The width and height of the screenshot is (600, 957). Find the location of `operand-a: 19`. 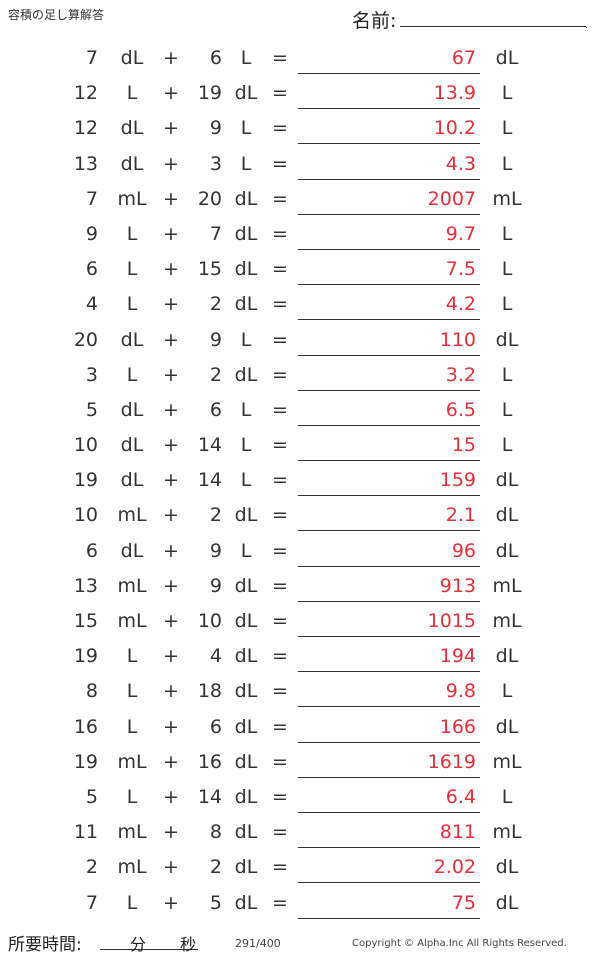

operand-a: 19 is located at coordinates (85, 761).